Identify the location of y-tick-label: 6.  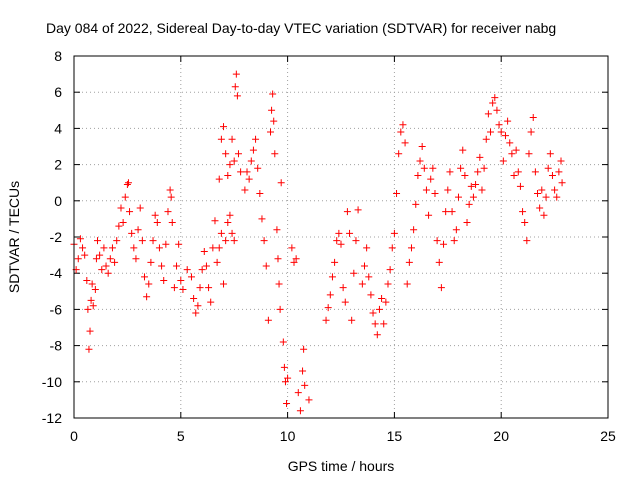
(58, 92).